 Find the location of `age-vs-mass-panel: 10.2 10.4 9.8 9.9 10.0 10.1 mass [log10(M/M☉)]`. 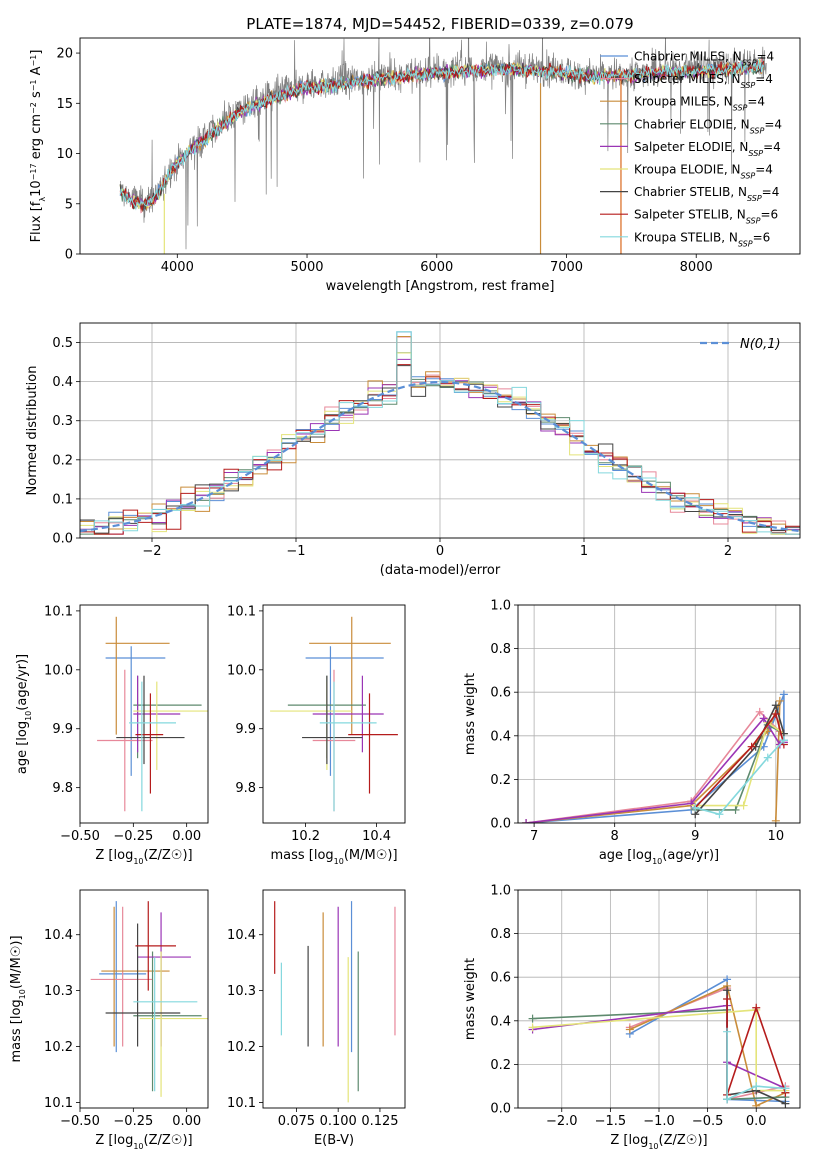

age-vs-mass-panel: 10.2 10.4 9.8 9.9 10.0 10.1 mass [log10(M/M☉)] is located at coordinates (316, 735).